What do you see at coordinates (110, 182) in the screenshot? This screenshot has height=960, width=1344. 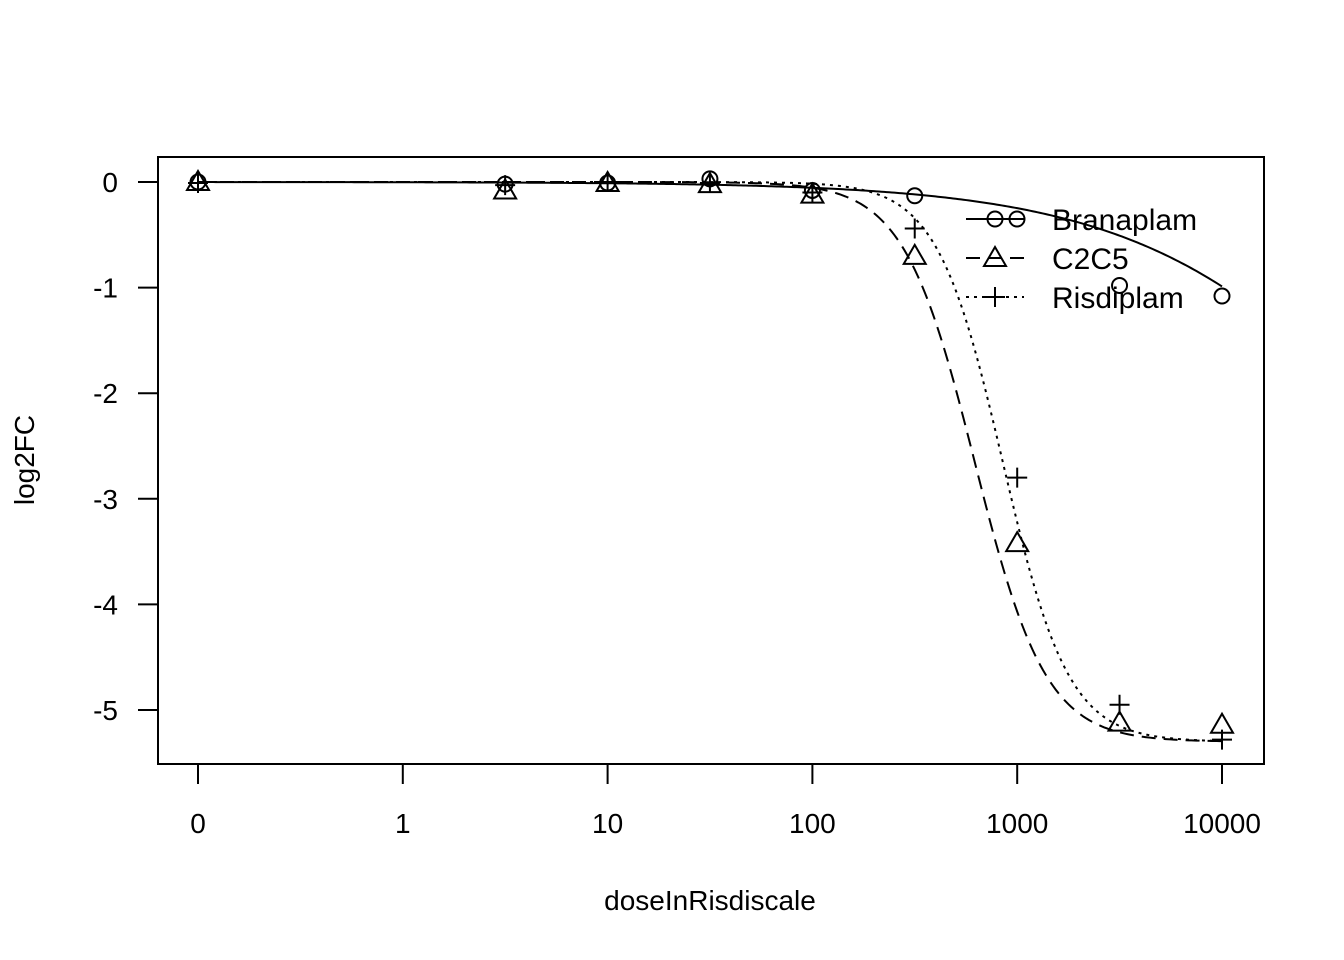 I see `y-tick-label: 0` at bounding box center [110, 182].